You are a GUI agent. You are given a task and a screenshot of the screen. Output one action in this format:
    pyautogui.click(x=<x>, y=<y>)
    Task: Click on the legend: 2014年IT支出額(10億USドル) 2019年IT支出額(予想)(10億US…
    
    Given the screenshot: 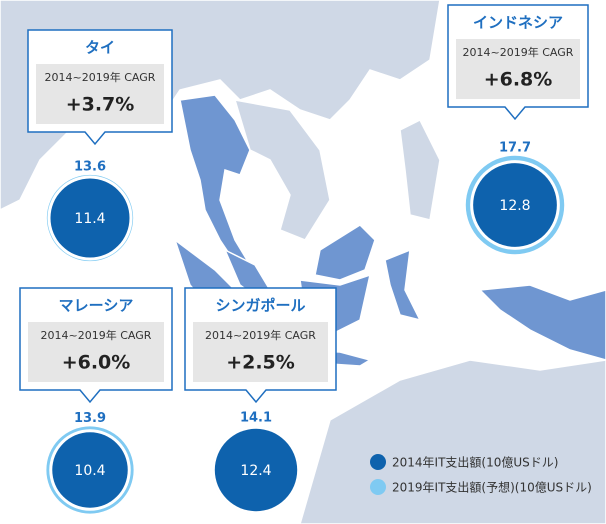 What is the action you would take?
    pyautogui.click(x=481, y=474)
    